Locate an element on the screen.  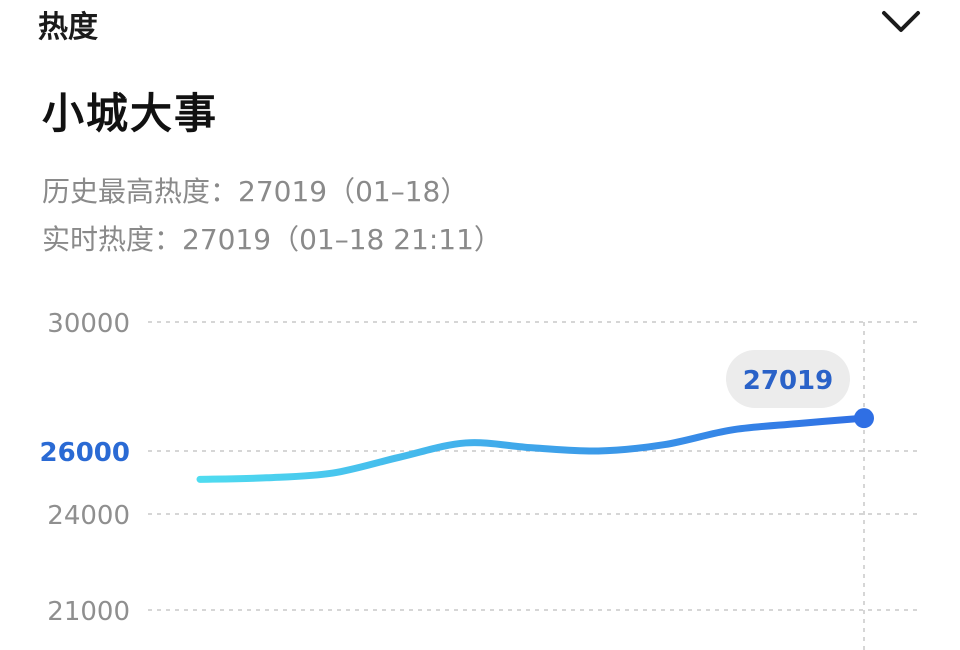
y-tick-label: 26000 is located at coordinates (85, 453).